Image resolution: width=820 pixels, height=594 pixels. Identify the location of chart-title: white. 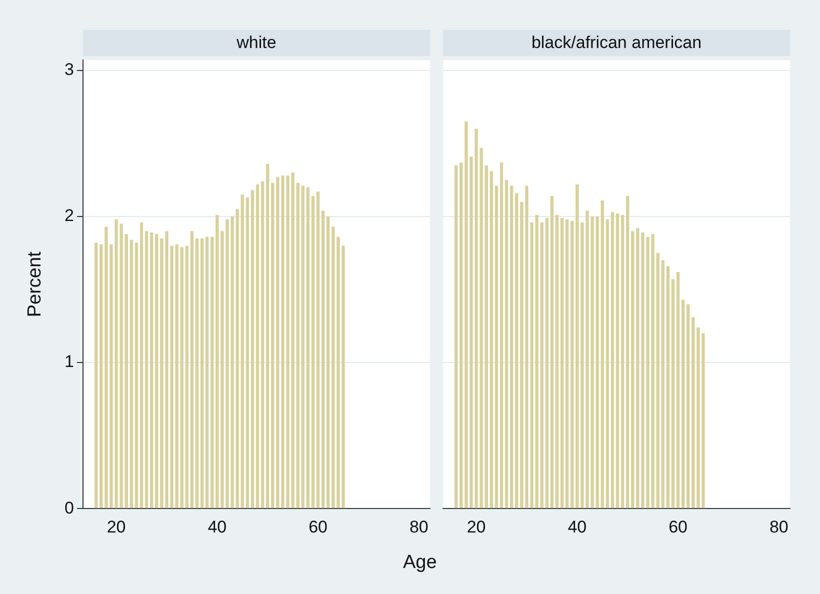
(256, 43).